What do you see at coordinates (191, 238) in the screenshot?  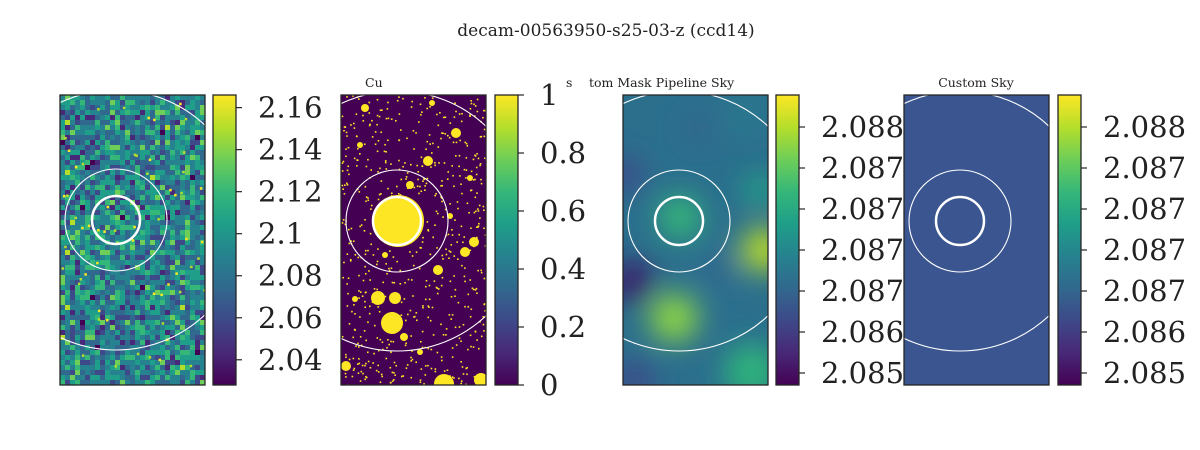 I see `panel-image-cutout: 2.042.062.082.12.122.142.16` at bounding box center [191, 238].